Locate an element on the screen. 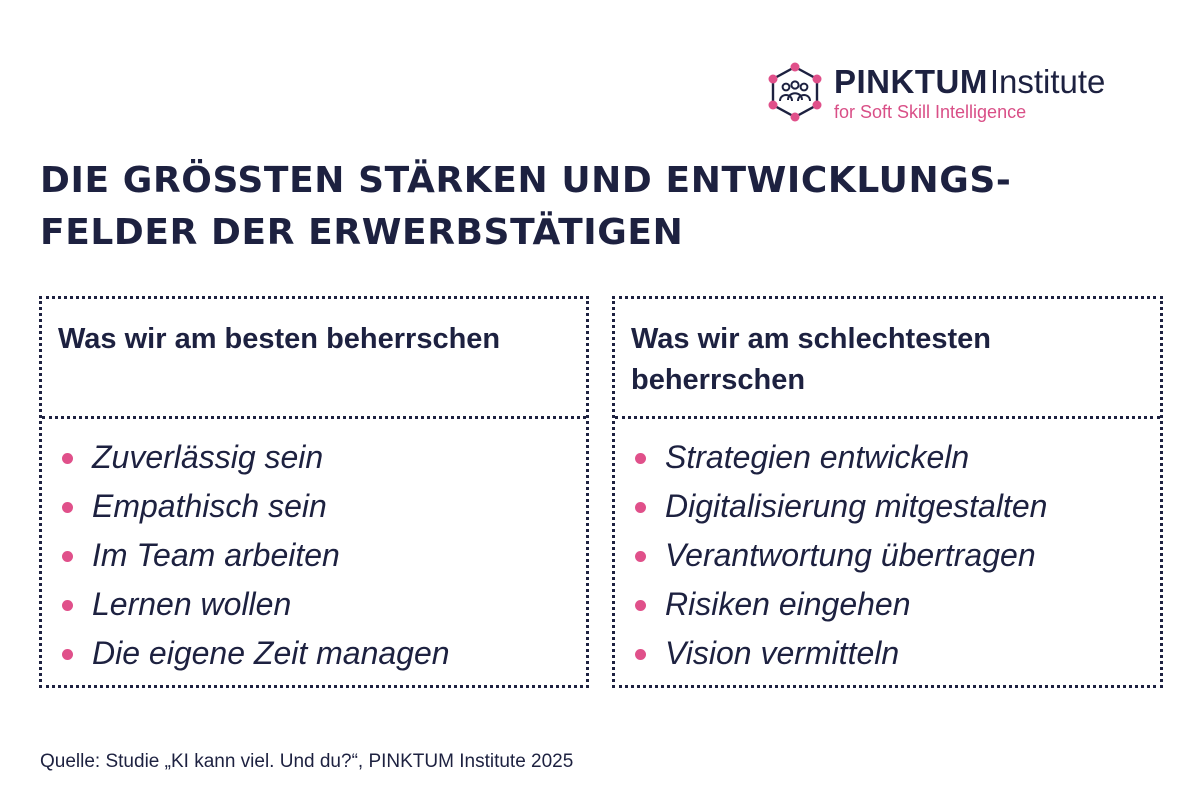 Image resolution: width=1200 pixels, height=808 pixels. list-item: Empathisch sein is located at coordinates (314, 509).